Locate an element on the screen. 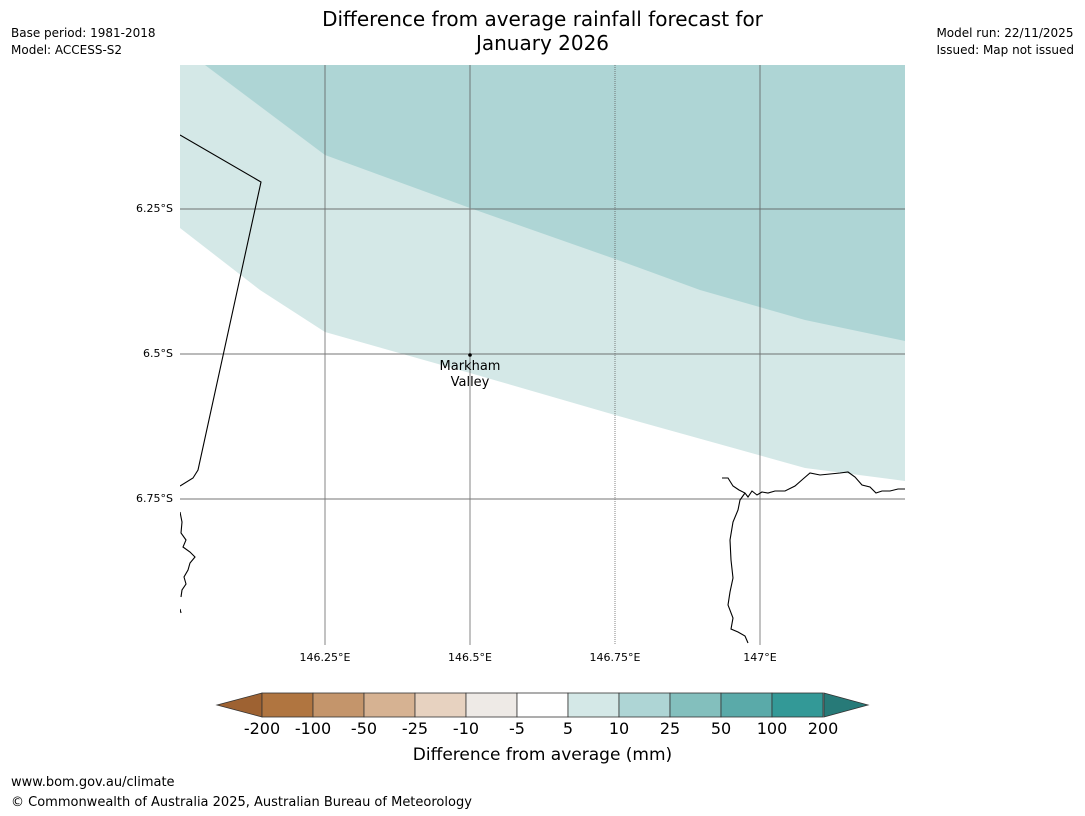  colorbar-segments is located at coordinates (542, 705).